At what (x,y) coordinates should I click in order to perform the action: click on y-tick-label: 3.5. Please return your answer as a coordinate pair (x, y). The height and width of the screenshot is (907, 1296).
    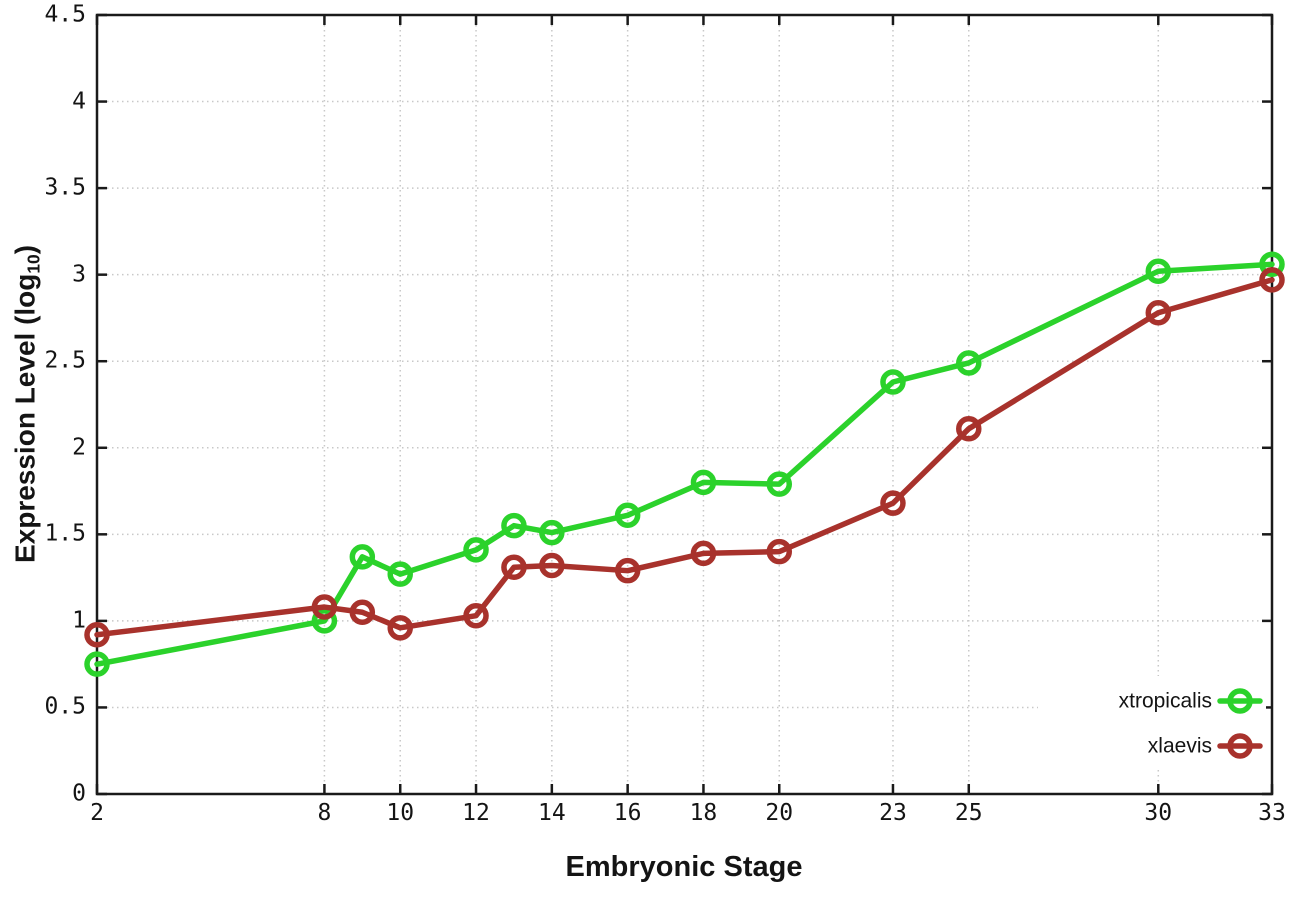
    Looking at the image, I should click on (65, 187).